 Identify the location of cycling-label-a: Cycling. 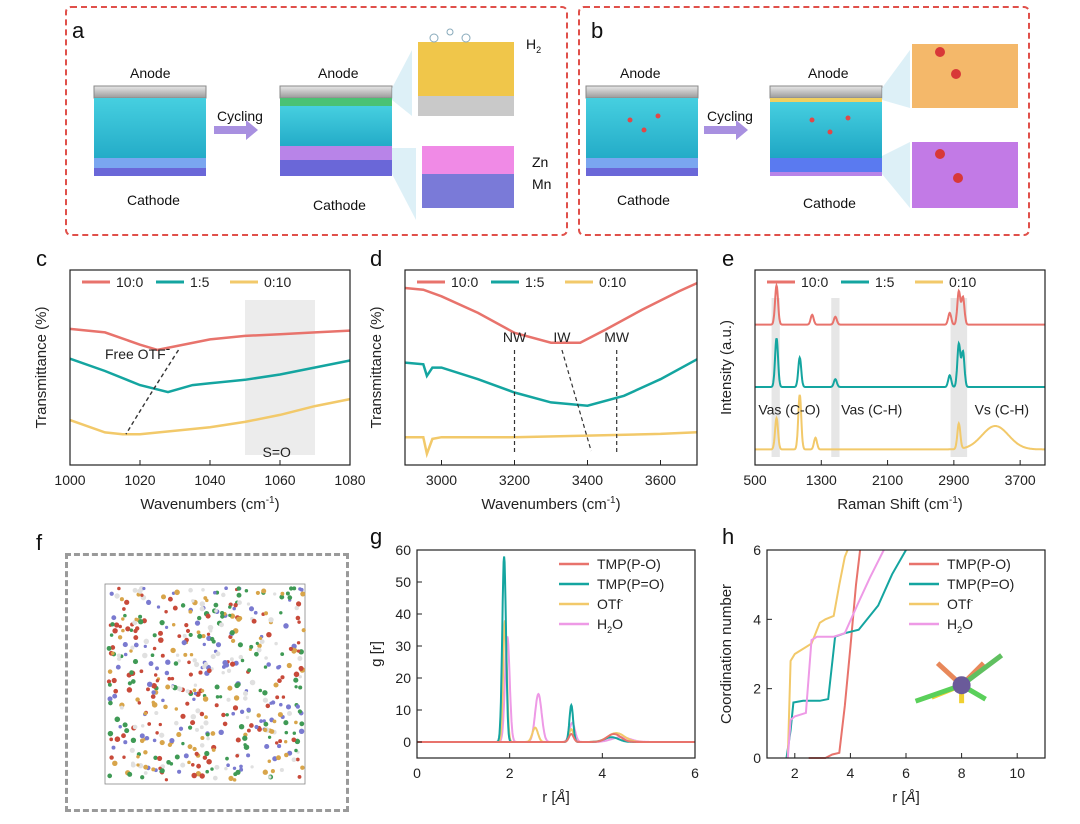
(240, 116).